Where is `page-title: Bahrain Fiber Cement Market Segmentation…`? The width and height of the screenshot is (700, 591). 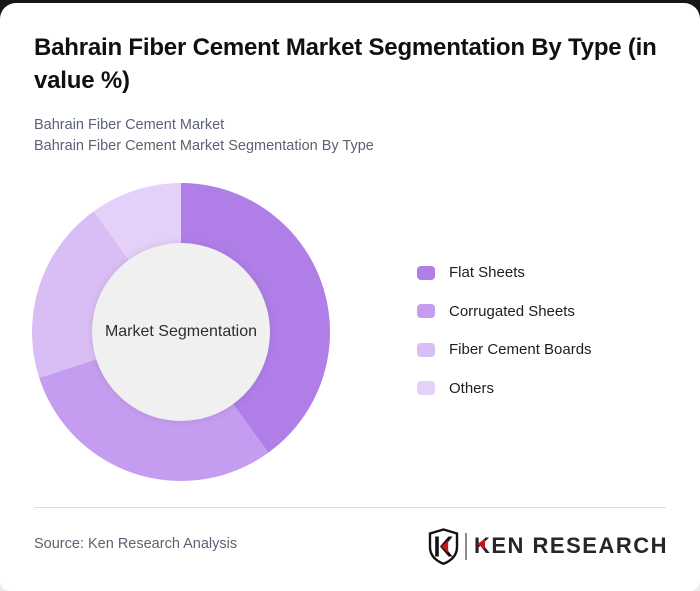 page-title: Bahrain Fiber Cement Market Segmentation… is located at coordinates (345, 64).